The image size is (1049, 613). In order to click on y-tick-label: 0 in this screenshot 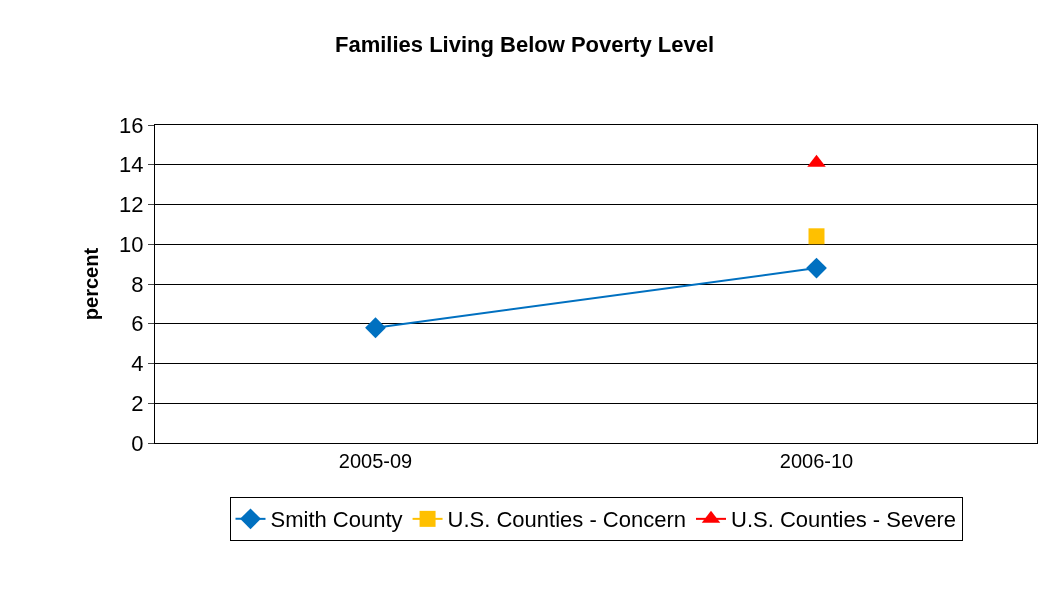, I will do `click(137, 443)`.